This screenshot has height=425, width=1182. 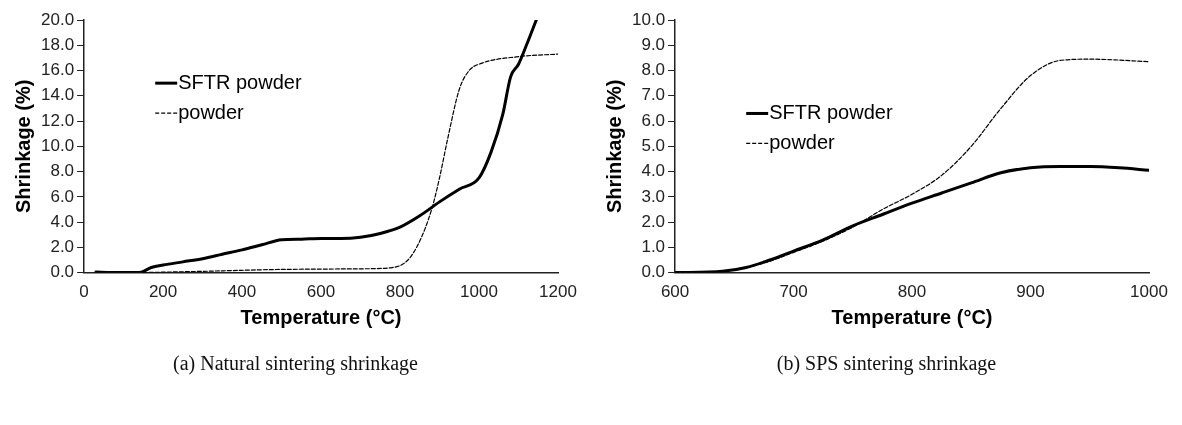 I want to click on y-tick-label: 5.0, so click(x=653, y=145).